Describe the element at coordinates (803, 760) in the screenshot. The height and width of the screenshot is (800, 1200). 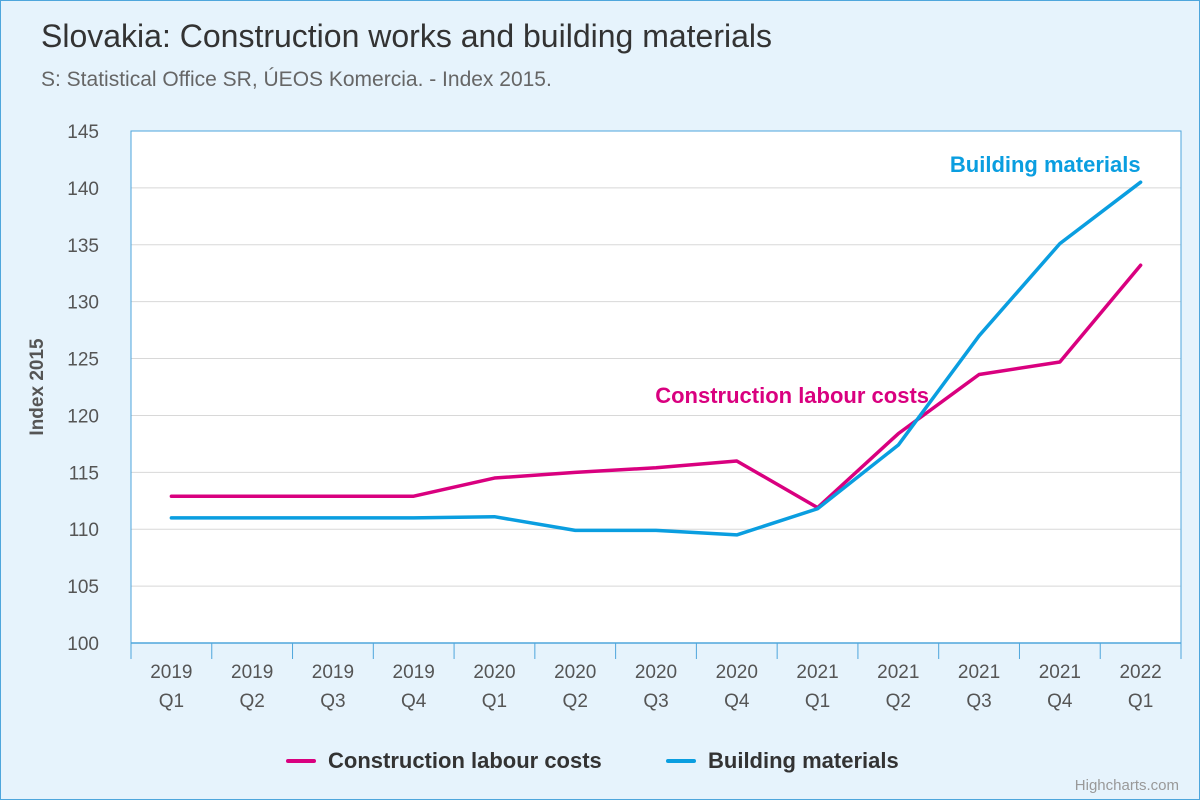
I see `legend-label: Building materials` at that location.